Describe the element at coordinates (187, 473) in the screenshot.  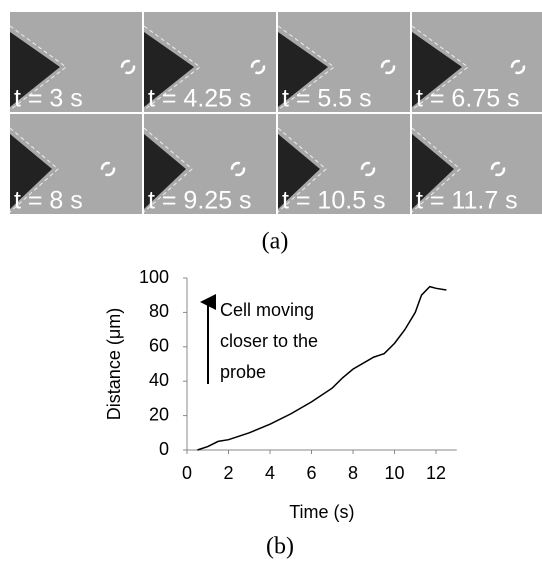
I see `x-tick-label: 0` at that location.